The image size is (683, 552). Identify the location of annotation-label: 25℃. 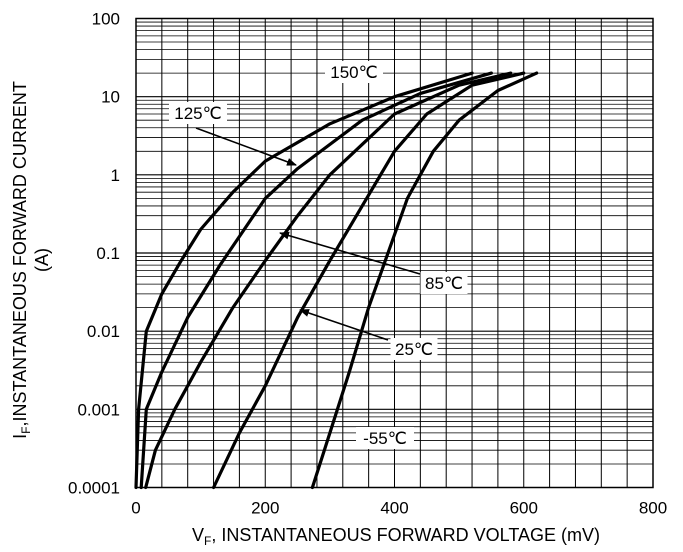
(414, 349).